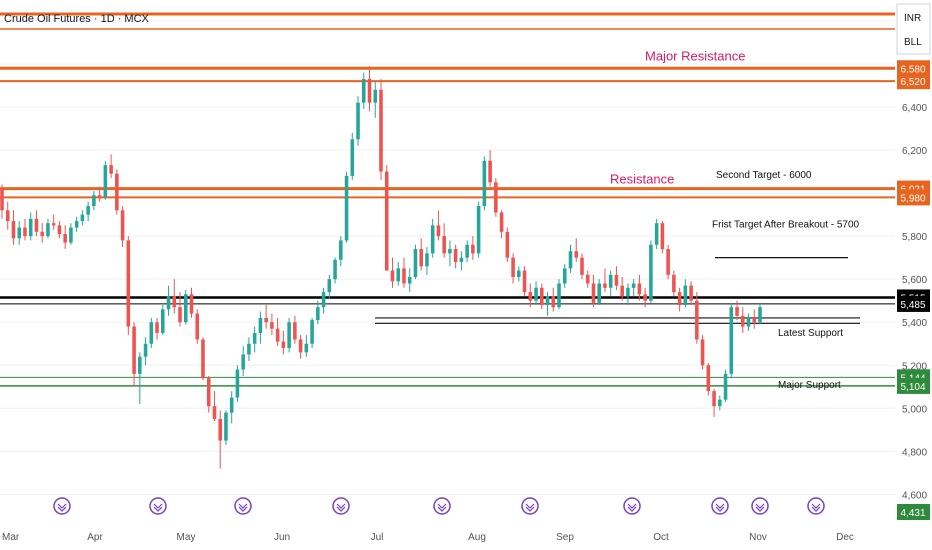  What do you see at coordinates (914, 323) in the screenshot?
I see `y-tick-label: 5,400` at bounding box center [914, 323].